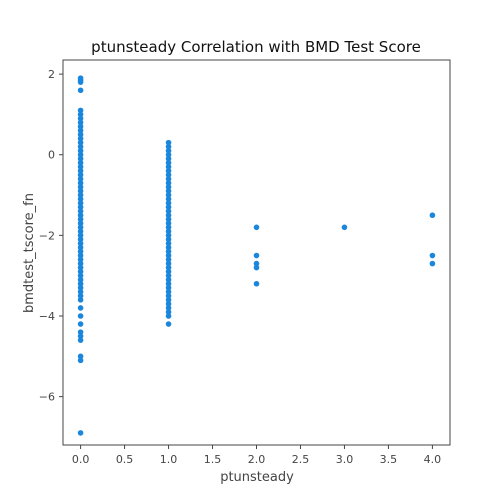 Image resolution: width=500 pixels, height=500 pixels. Describe the element at coordinates (433, 459) in the screenshot. I see `x-tick-label: 4.0` at that location.